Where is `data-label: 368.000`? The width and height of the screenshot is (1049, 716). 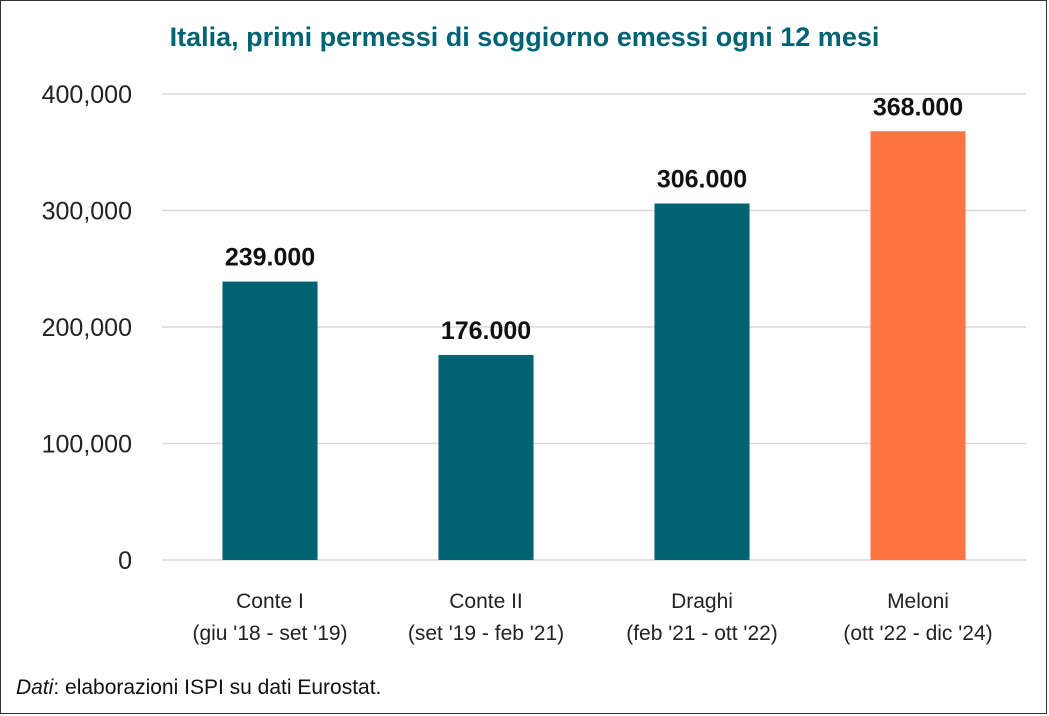 data-label: 368.000 is located at coordinates (918, 107).